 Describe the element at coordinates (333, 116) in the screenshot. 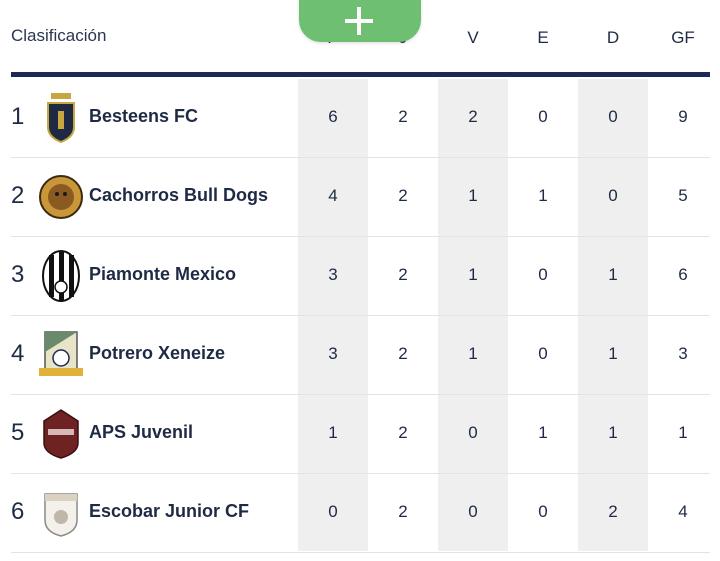

I see `stat-p: 6` at that location.